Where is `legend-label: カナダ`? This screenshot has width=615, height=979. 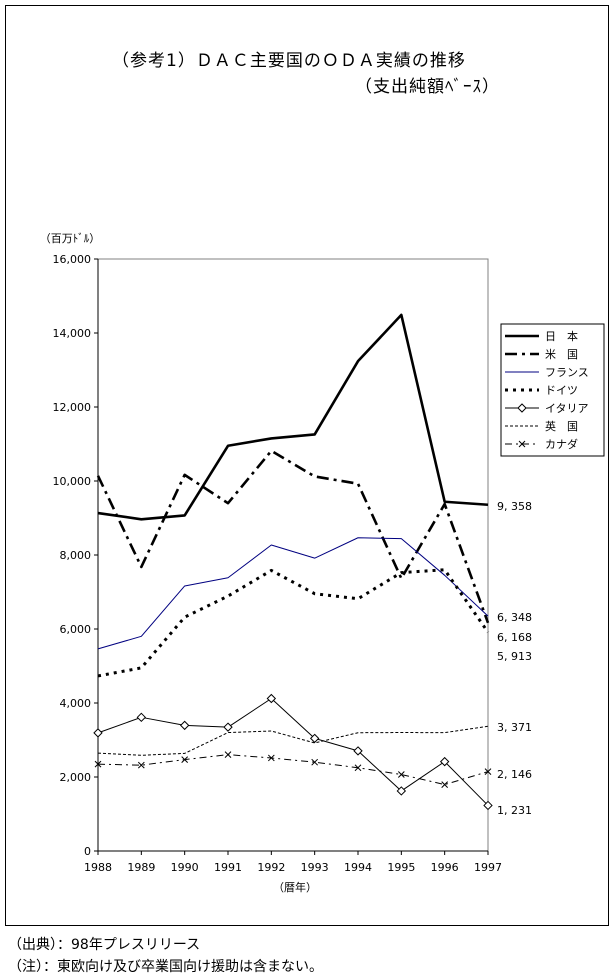
legend-label: カナダ is located at coordinates (561, 444).